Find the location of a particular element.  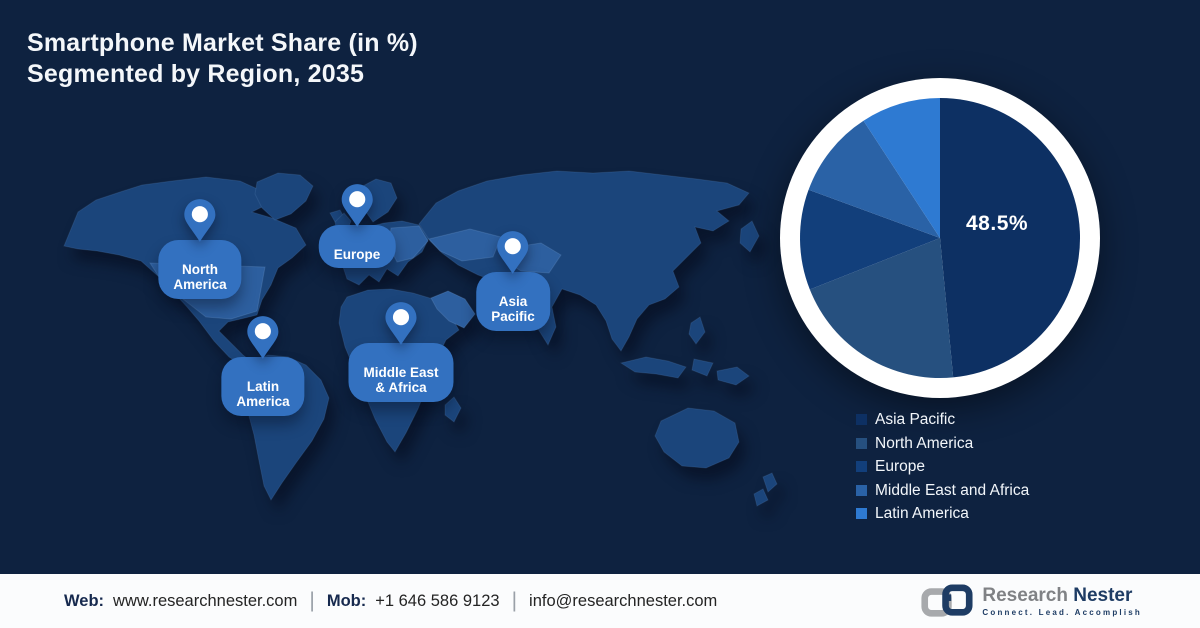

page-title-line2: Segmented by Region, 2035 is located at coordinates (196, 74).